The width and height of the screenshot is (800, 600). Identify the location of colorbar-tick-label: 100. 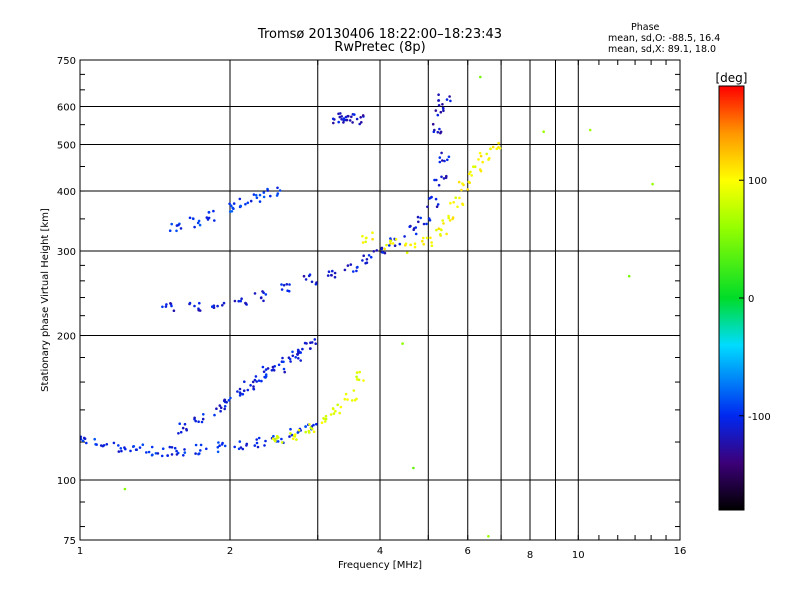
(757, 181).